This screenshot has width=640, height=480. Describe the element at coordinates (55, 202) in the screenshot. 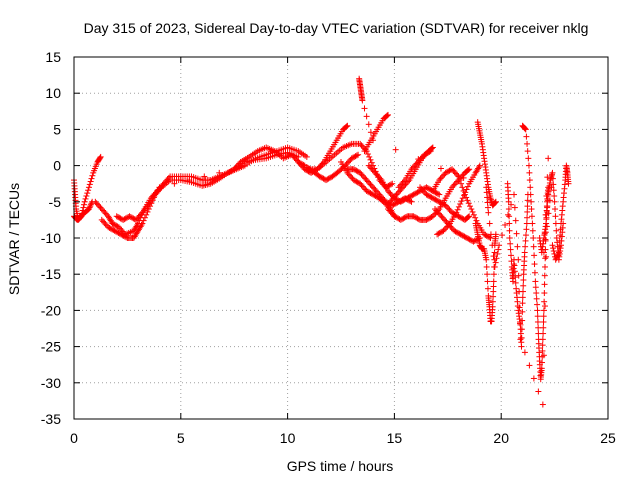

I see `y-tick-label: -5` at that location.